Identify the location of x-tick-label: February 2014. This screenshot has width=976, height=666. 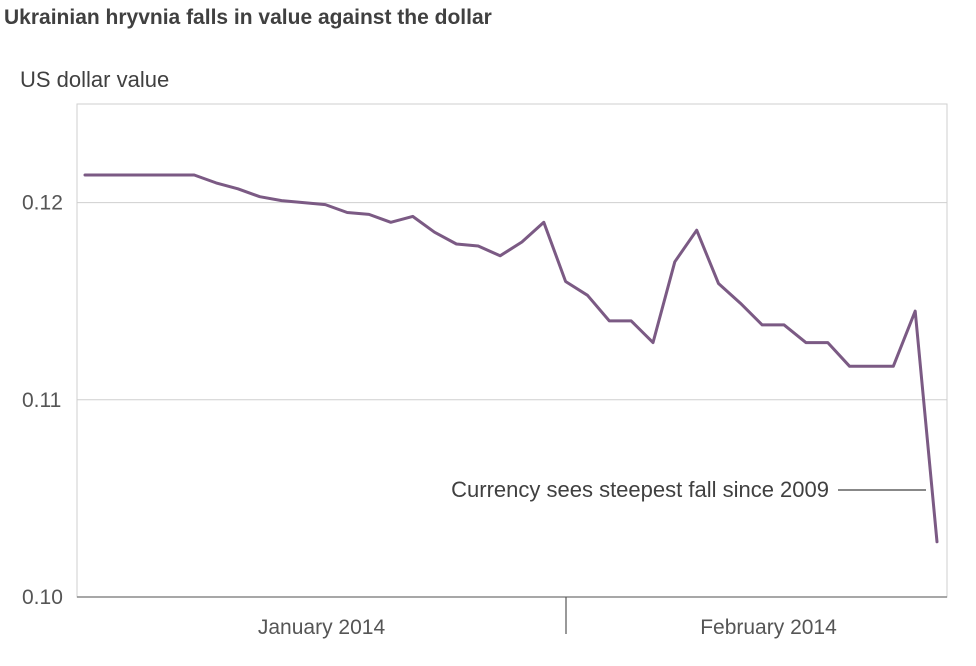
(768, 627).